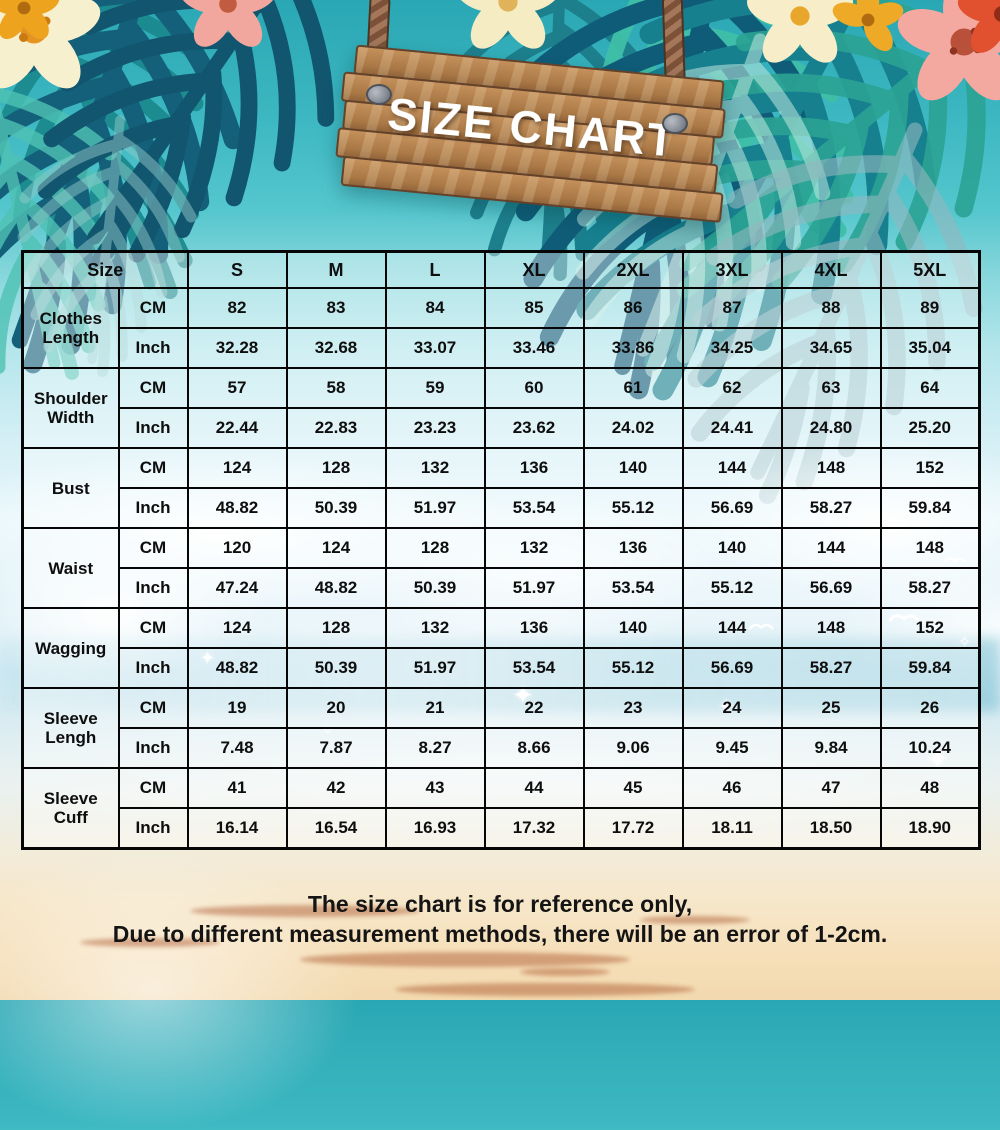  Describe the element at coordinates (501, 568) in the screenshot. I see `measurement-row-cm: Waist CM 120 124 128 132 136 140 144 148` at that location.